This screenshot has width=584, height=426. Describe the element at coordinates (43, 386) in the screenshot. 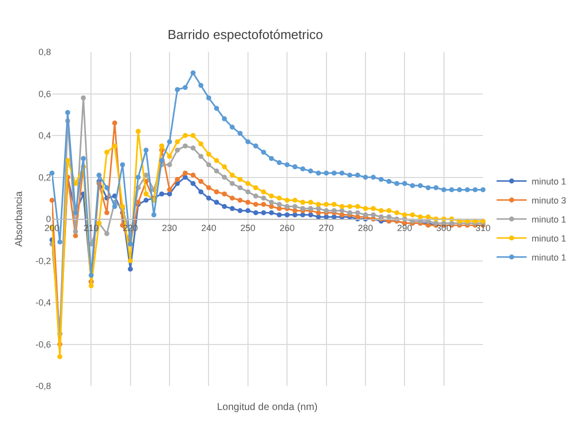

I see `y-tick-label: -0,8` at that location.